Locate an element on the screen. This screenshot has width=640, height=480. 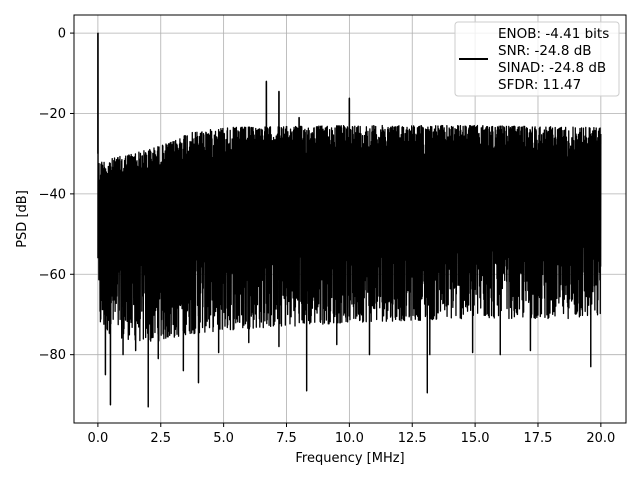
x-tick-label: 12.5 is located at coordinates (412, 438).